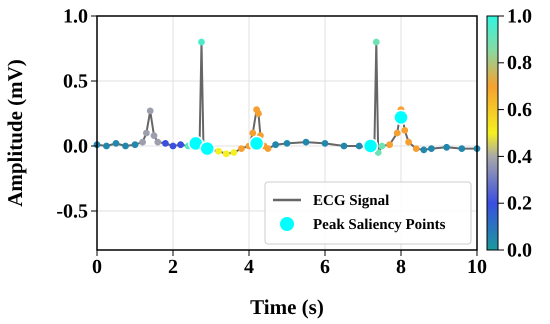 The image size is (550, 324). I want to click on color-bar-label: 0.6, so click(519, 110).